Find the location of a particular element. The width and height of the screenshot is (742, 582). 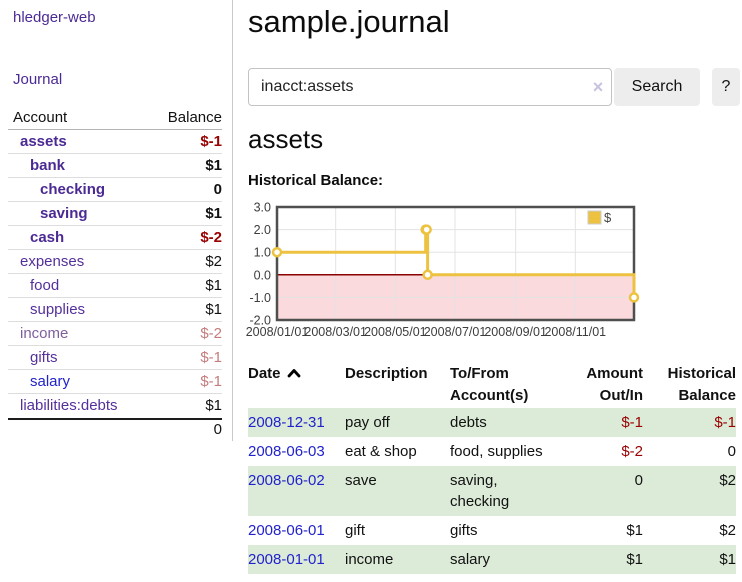

sidebar-account-link: expenses is located at coordinates (52, 261).